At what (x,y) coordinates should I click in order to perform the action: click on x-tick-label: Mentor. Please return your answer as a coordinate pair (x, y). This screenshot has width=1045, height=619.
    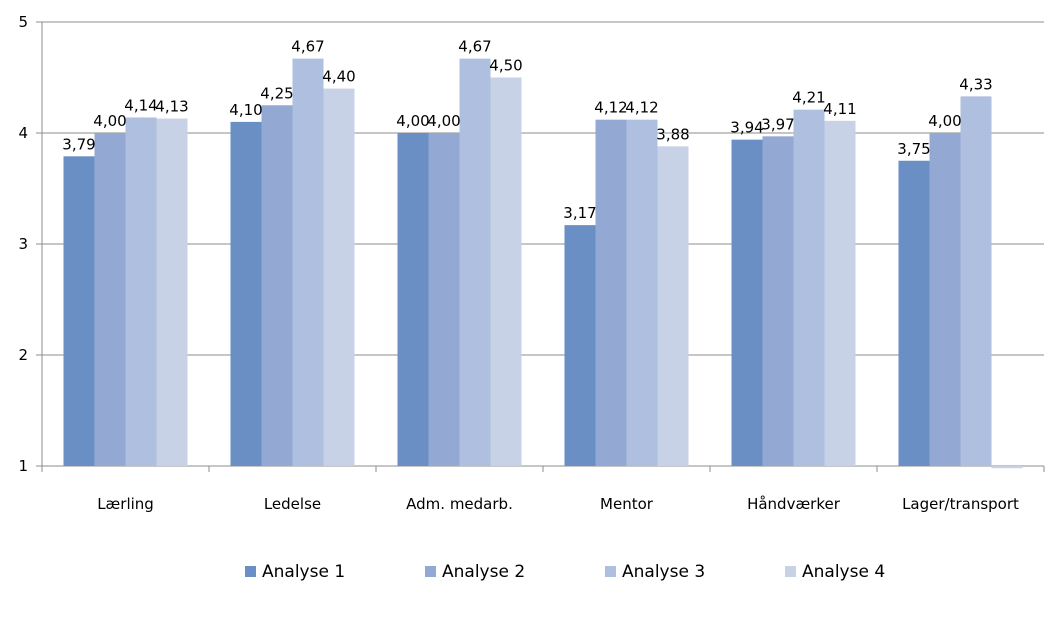
    Looking at the image, I should click on (627, 504).